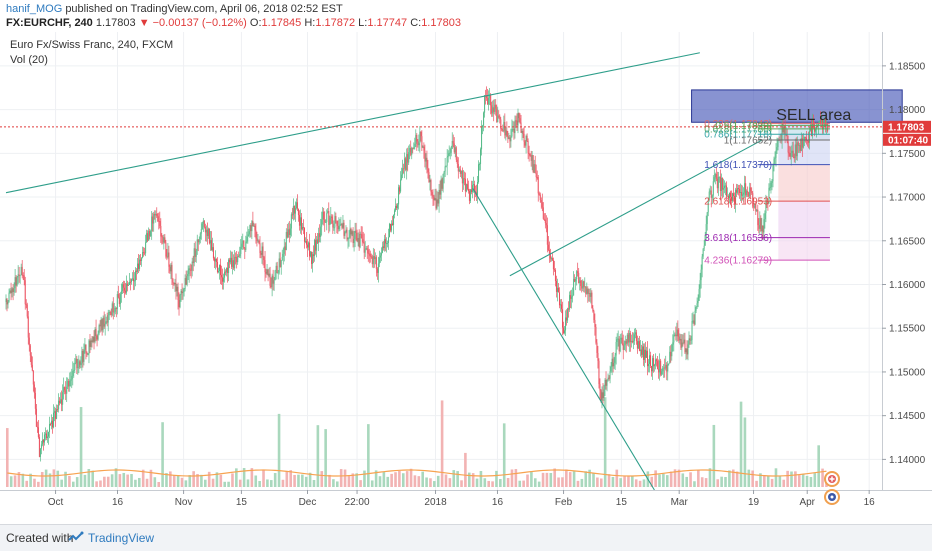  Describe the element at coordinates (34, 9) in the screenshot. I see `author-link: hanif_MOG` at that location.